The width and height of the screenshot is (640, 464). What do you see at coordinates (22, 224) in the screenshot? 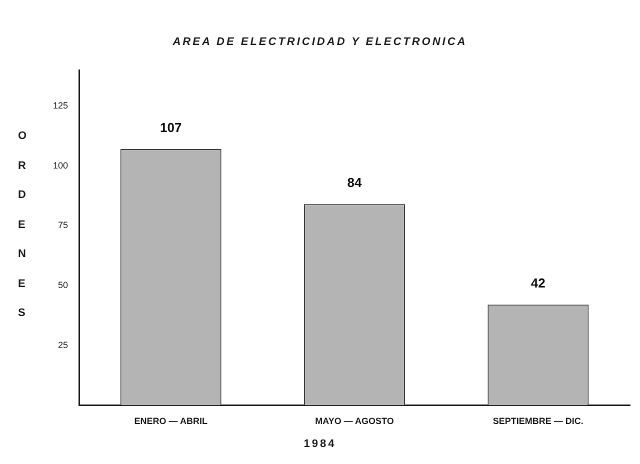
I see `text: ORDENES` at bounding box center [22, 224].